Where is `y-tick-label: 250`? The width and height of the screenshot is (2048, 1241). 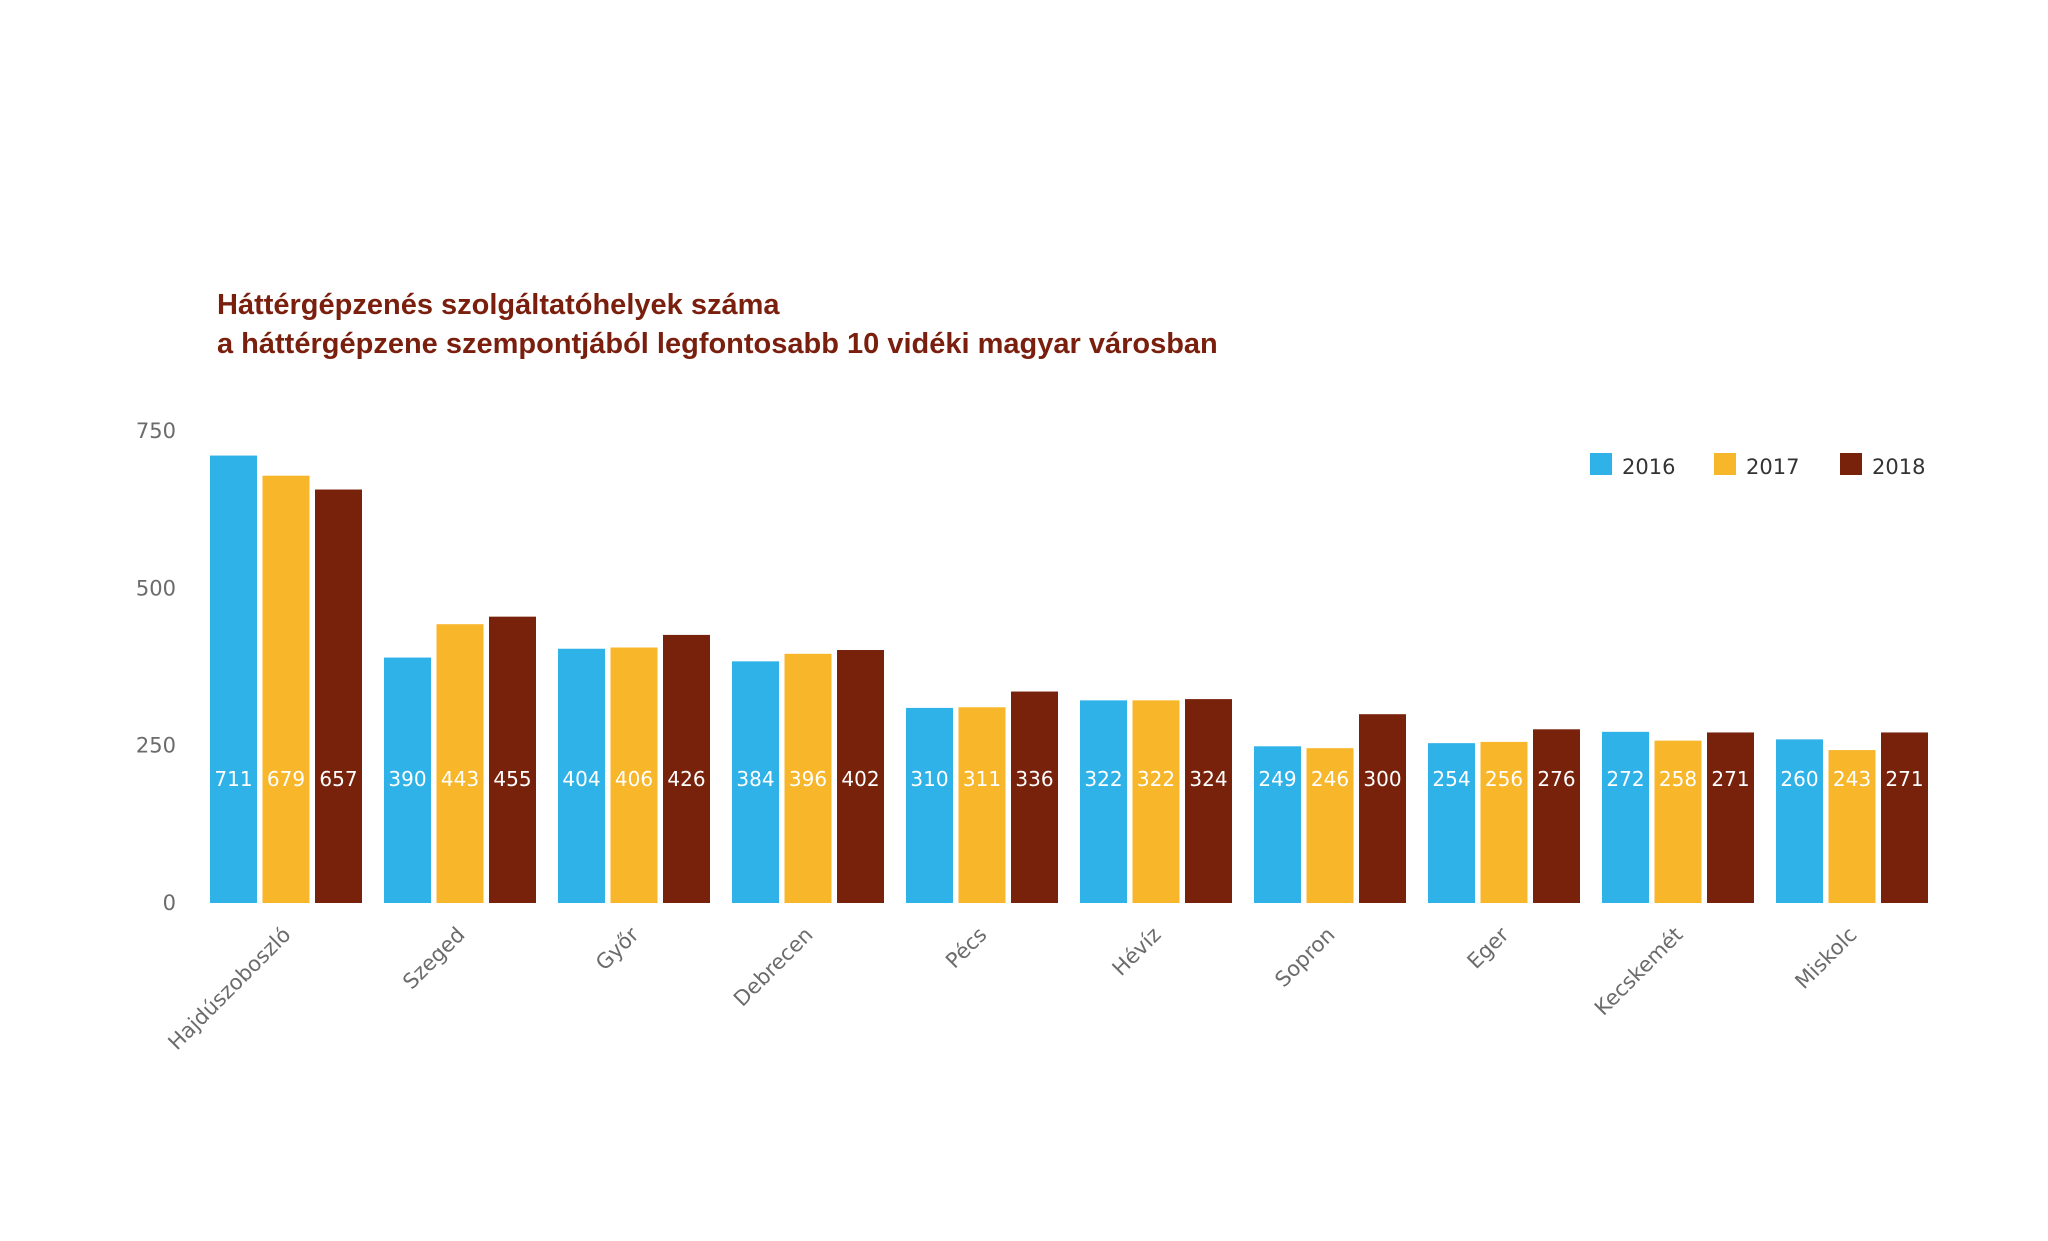 y-tick-label: 250 is located at coordinates (156, 746).